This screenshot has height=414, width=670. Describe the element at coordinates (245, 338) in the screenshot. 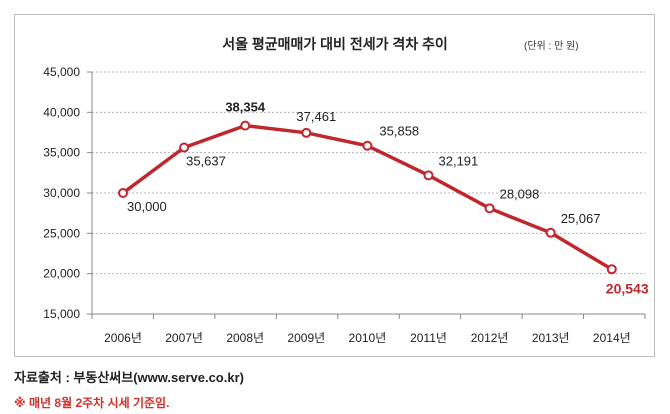

I see `x-tick-label: 2008년` at that location.